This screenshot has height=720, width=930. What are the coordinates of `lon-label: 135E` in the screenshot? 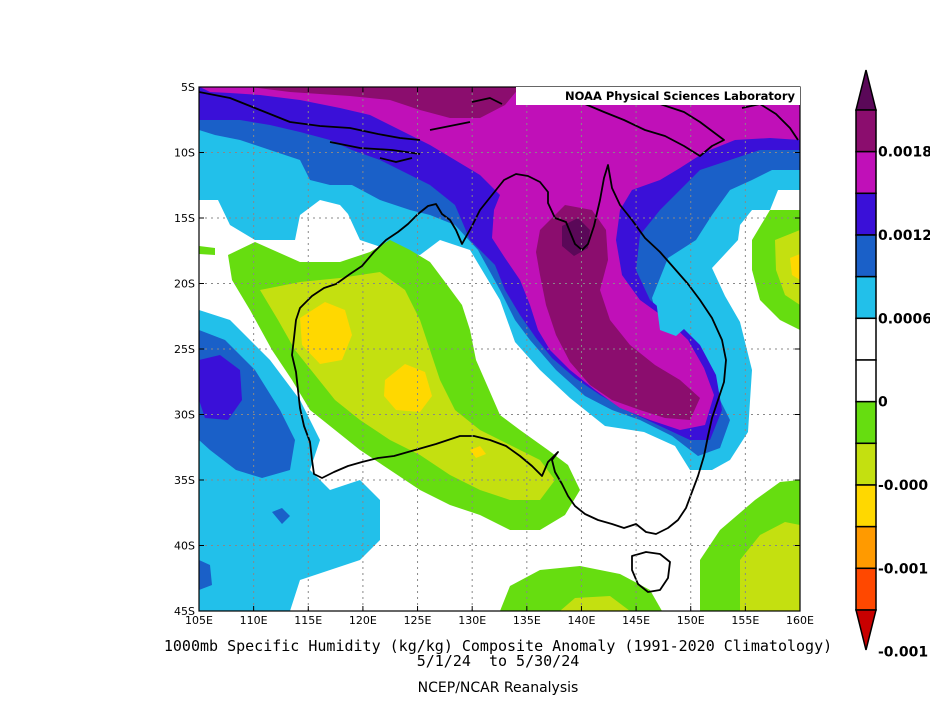 It's located at (527, 620).